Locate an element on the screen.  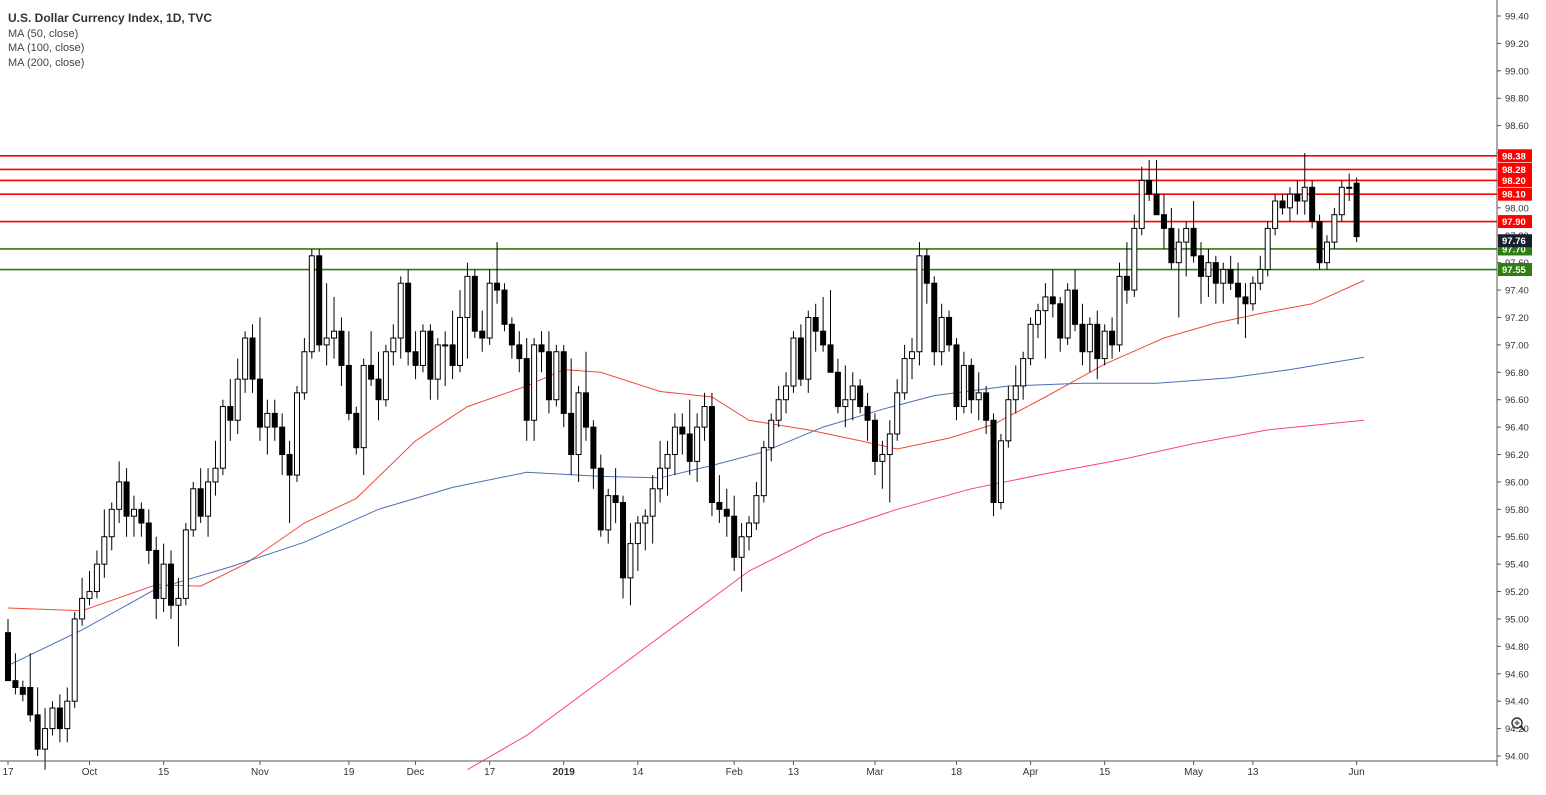
time-tick-label: Nov is located at coordinates (260, 772).